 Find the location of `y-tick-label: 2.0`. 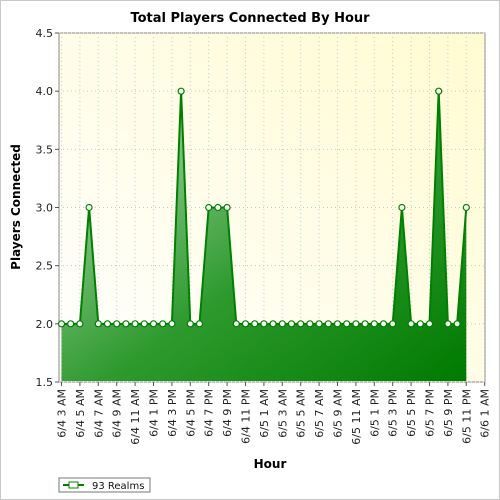

y-tick-label: 2.0 is located at coordinates (45, 324).